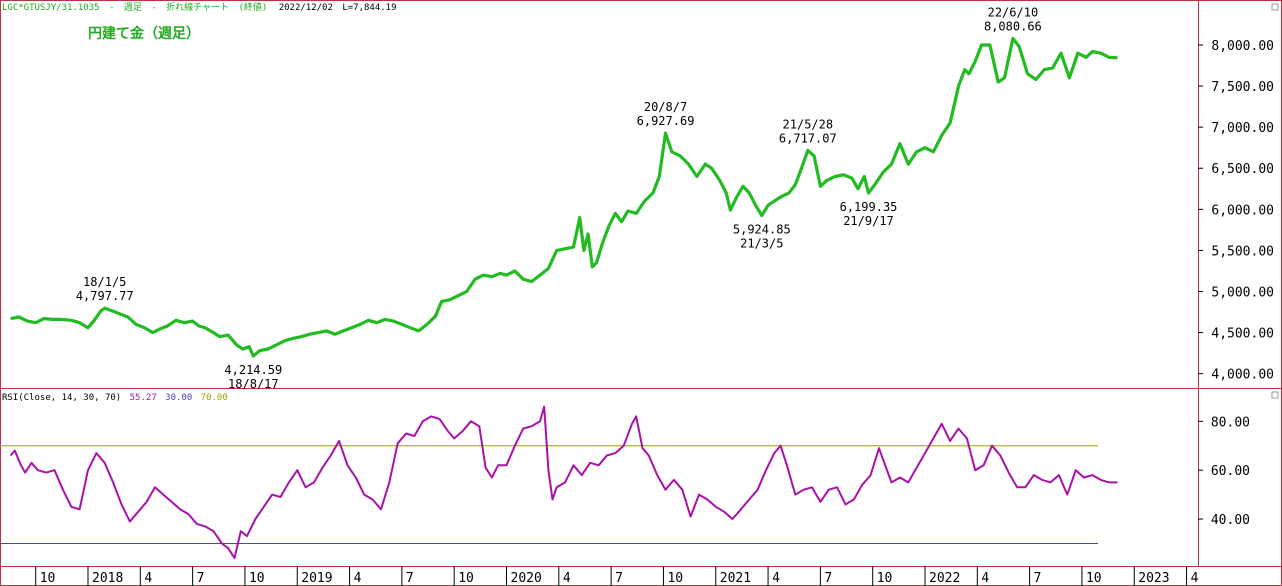 The width and height of the screenshot is (1282, 586). Describe the element at coordinates (1242, 46) in the screenshot. I see `price-ytick-label: 8,000.00` at that location.